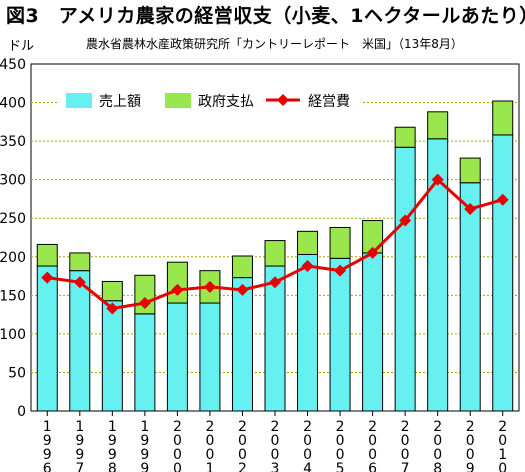 This screenshot has width=525, height=472. Describe the element at coordinates (120, 102) in the screenshot. I see `legend-label: 売上額` at that location.